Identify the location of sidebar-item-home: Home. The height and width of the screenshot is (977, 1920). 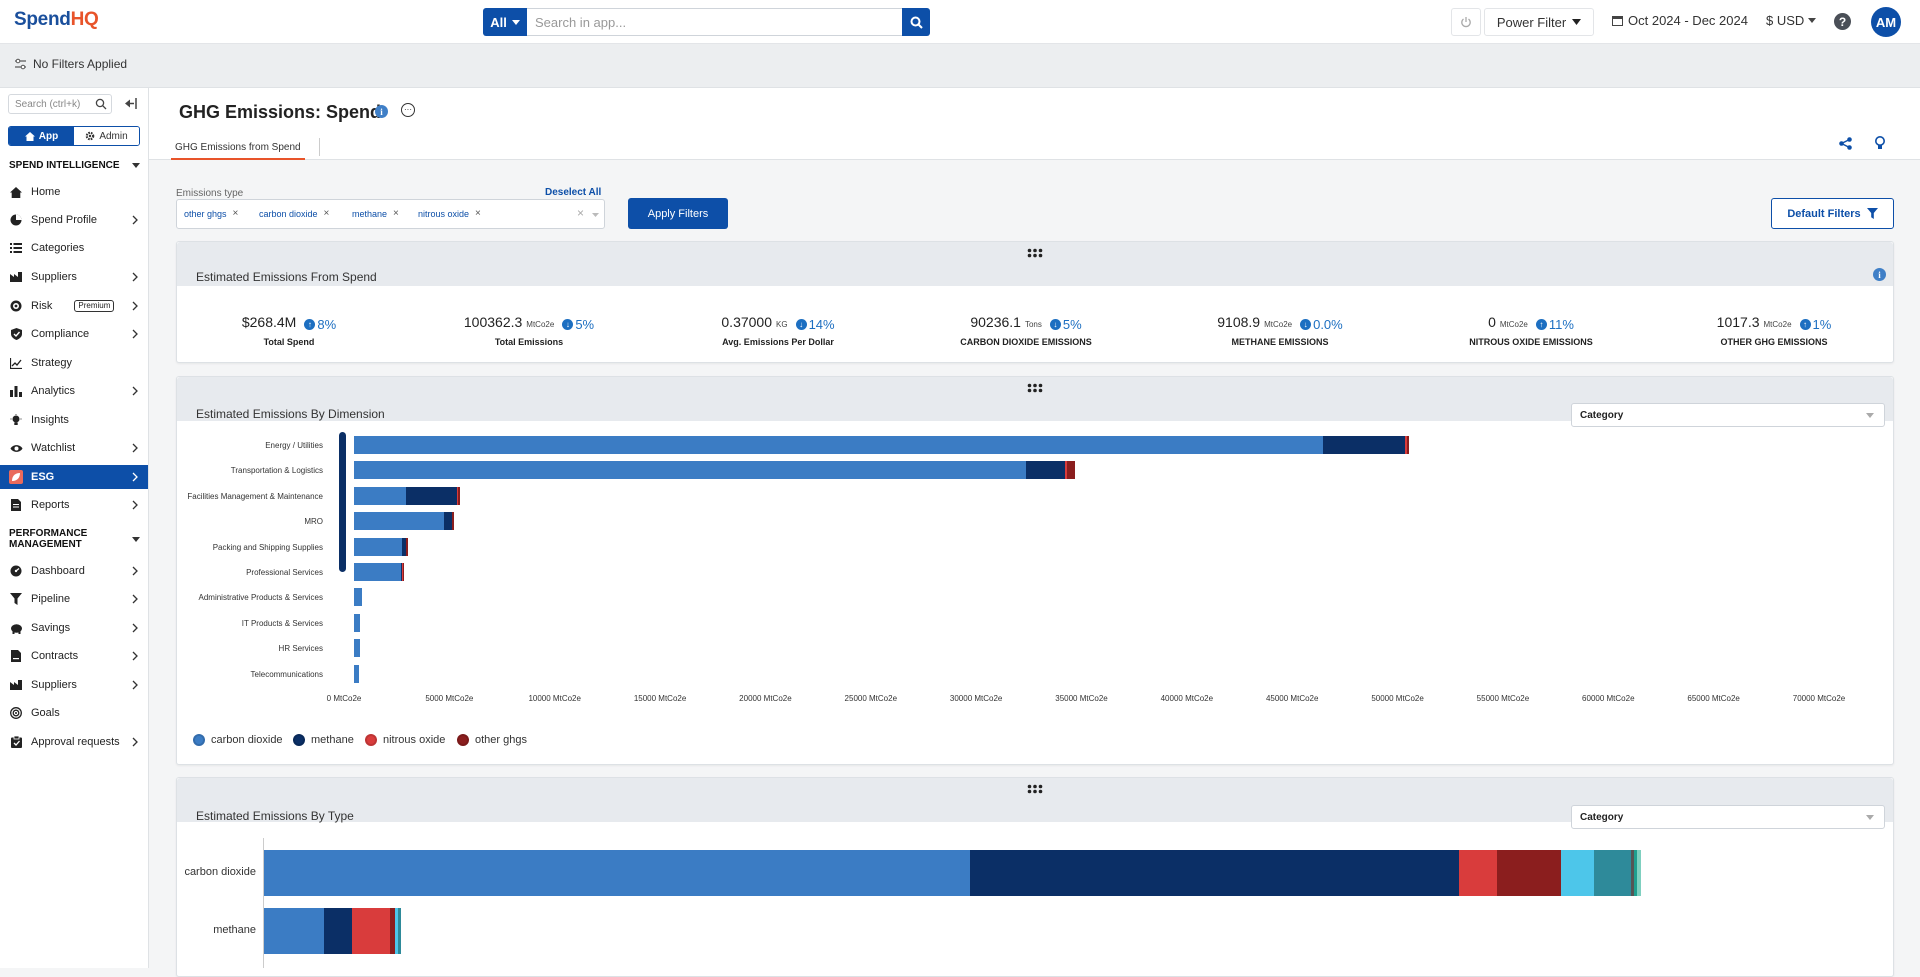
(74, 192).